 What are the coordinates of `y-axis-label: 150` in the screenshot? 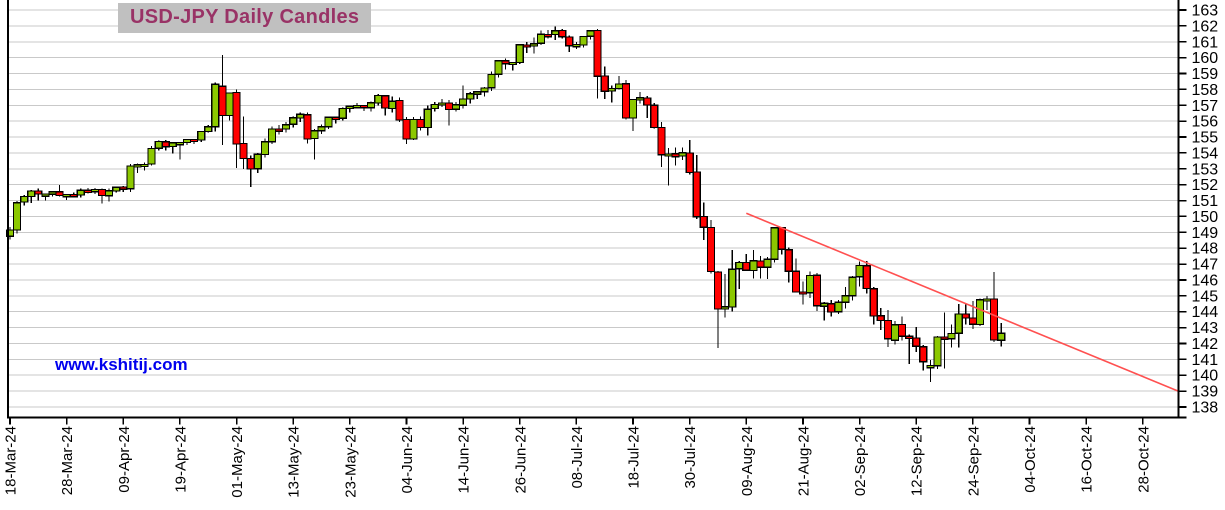 It's located at (1205, 217).